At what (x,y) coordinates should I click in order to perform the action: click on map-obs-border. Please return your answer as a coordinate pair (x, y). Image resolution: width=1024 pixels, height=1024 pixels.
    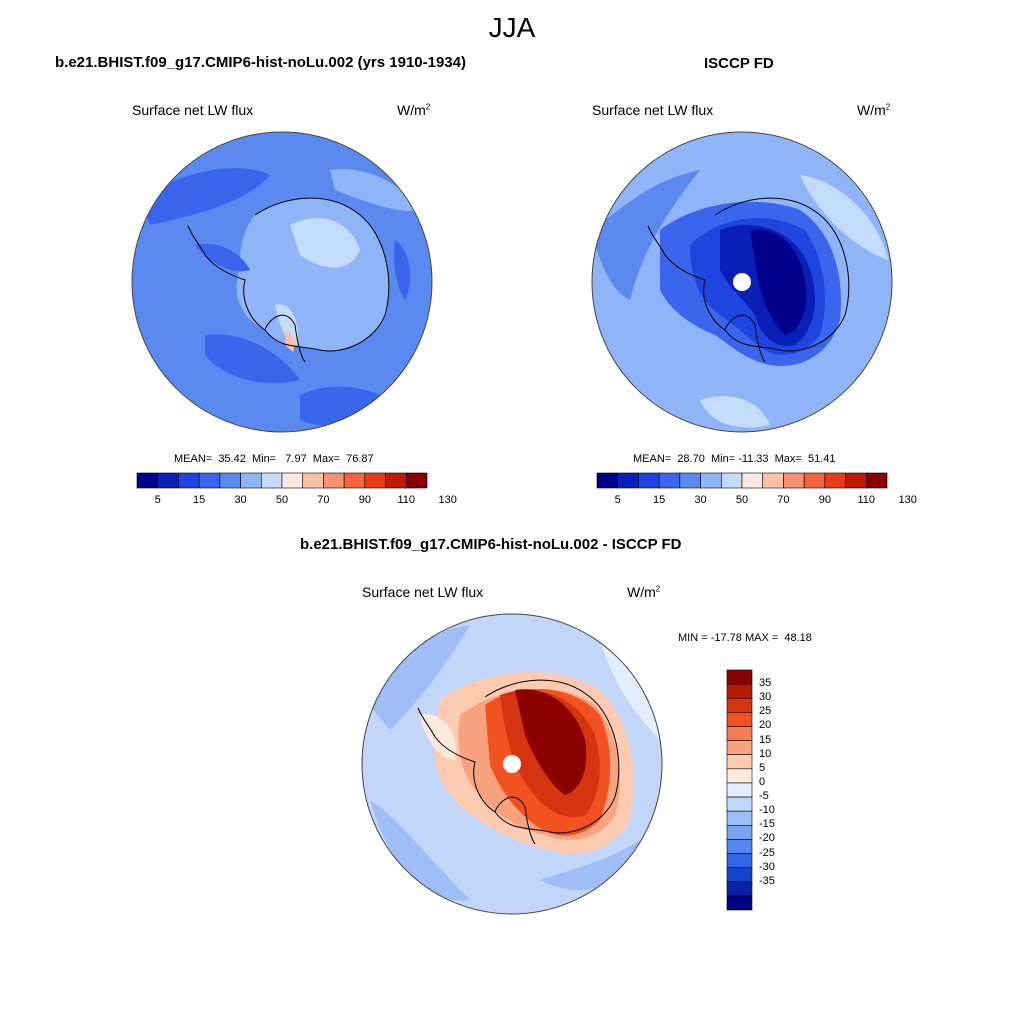
    Looking at the image, I should click on (742, 282).